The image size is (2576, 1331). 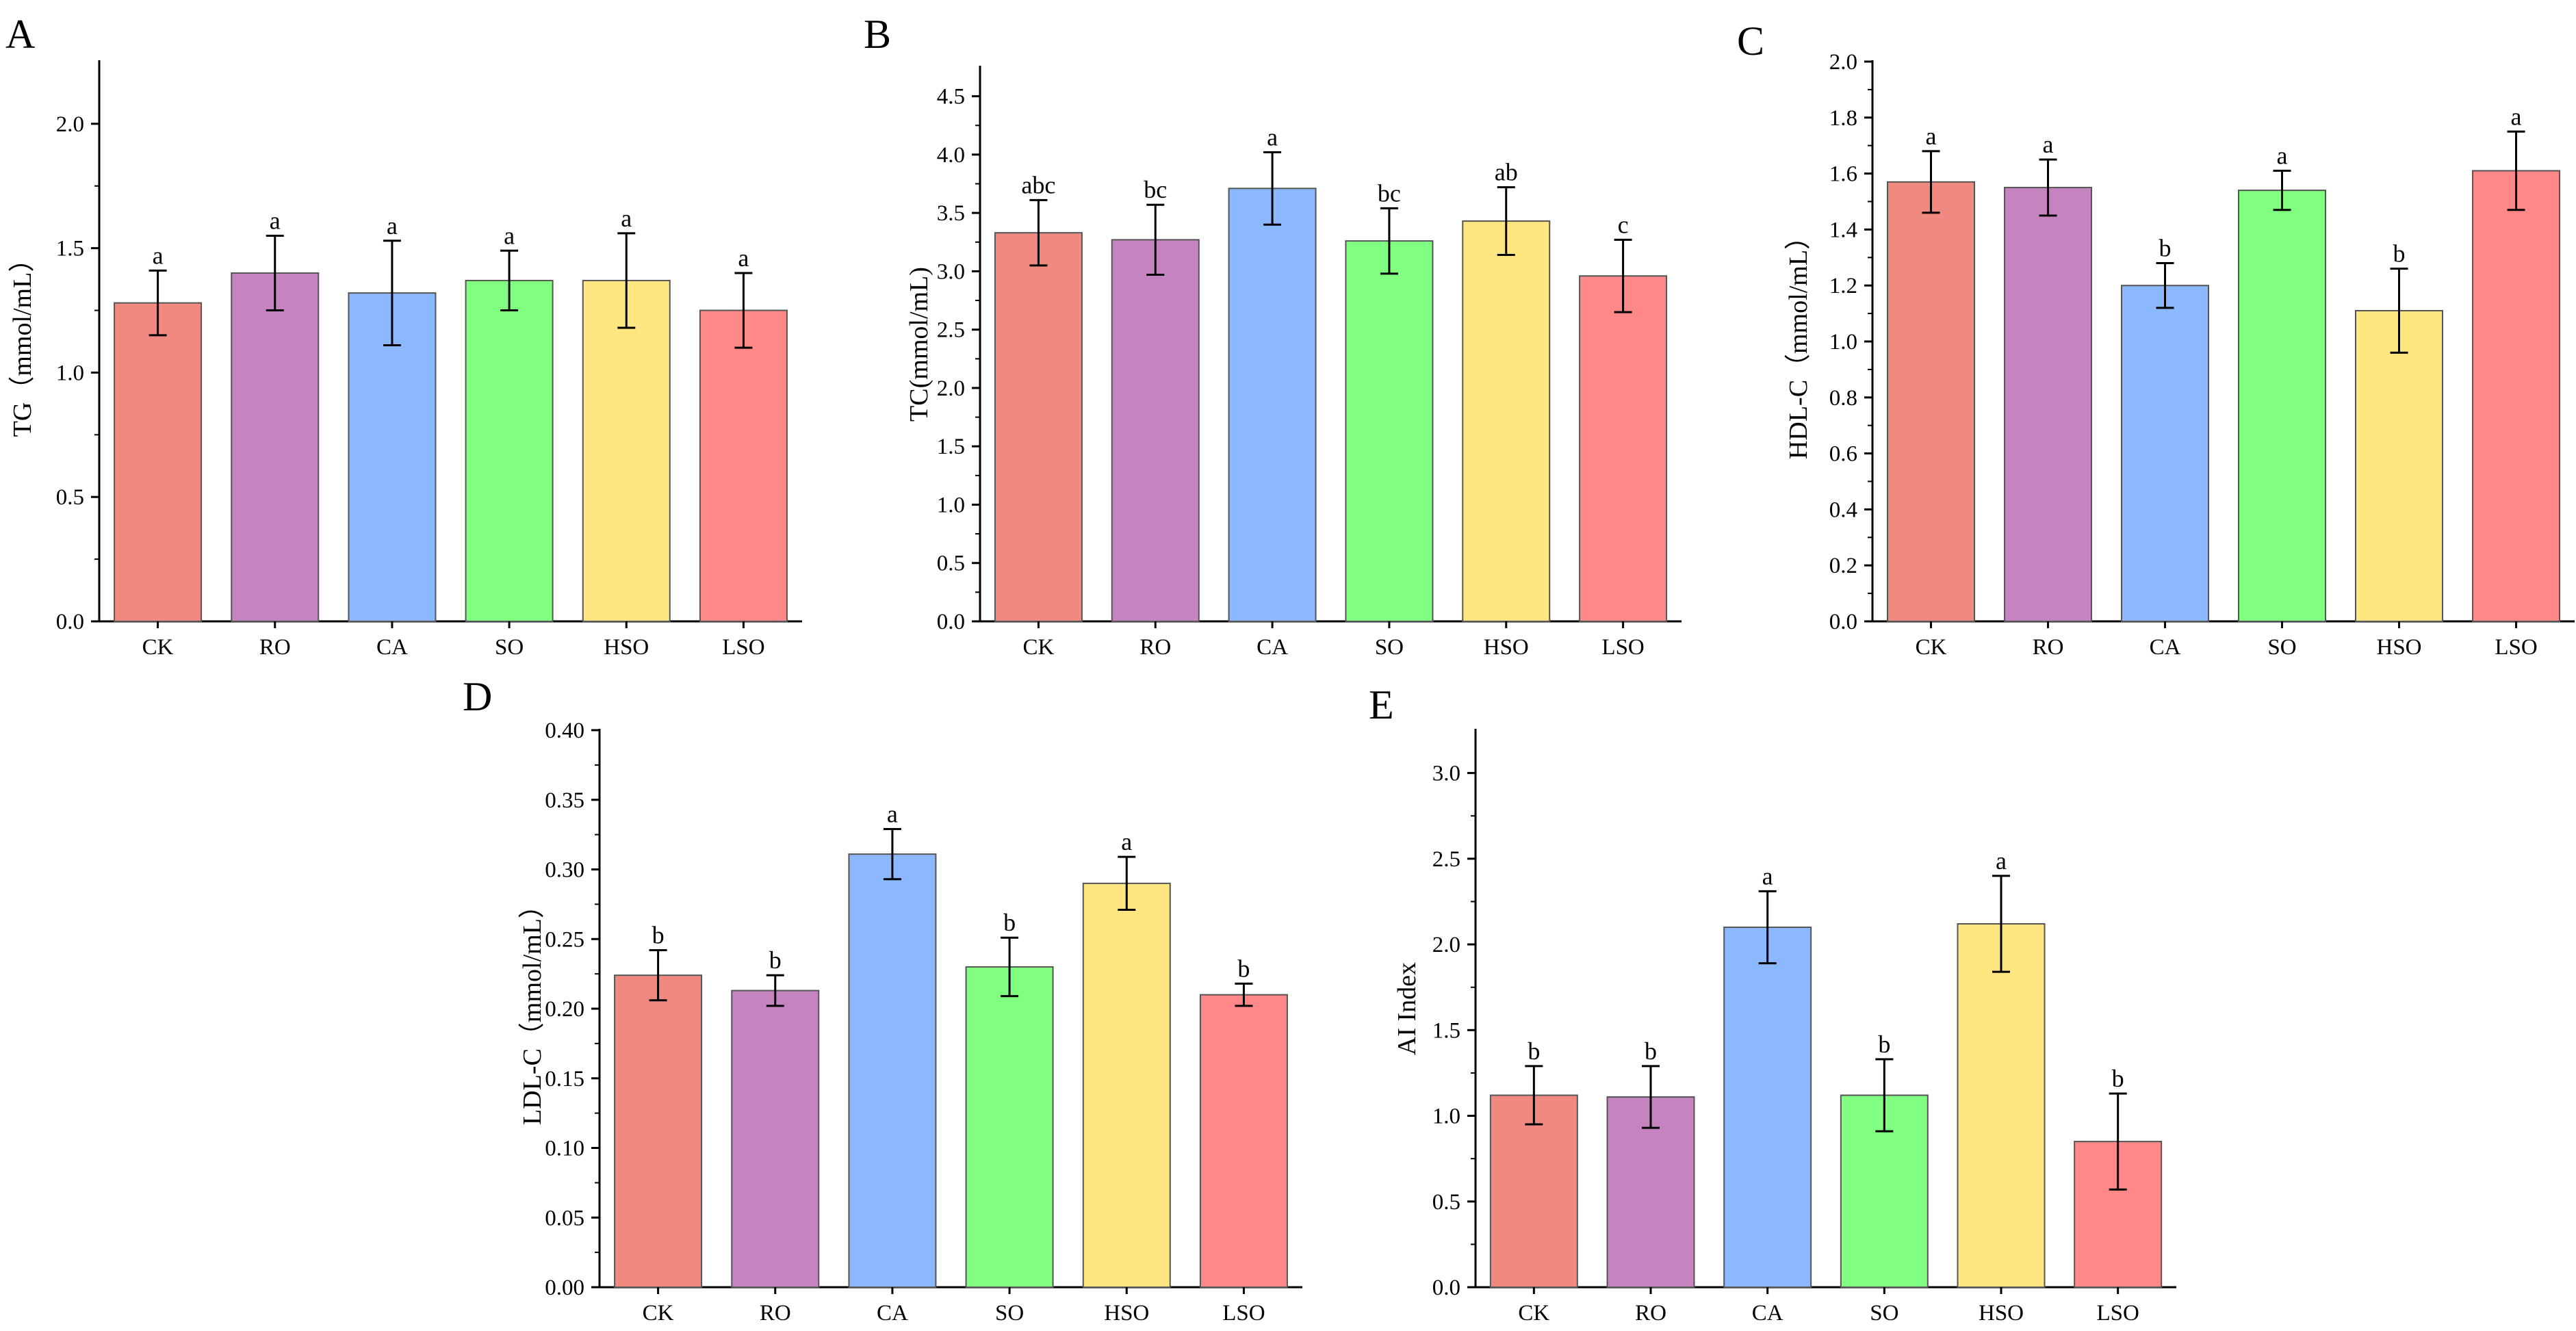 I want to click on significance-letter: bc, so click(x=1389, y=193).